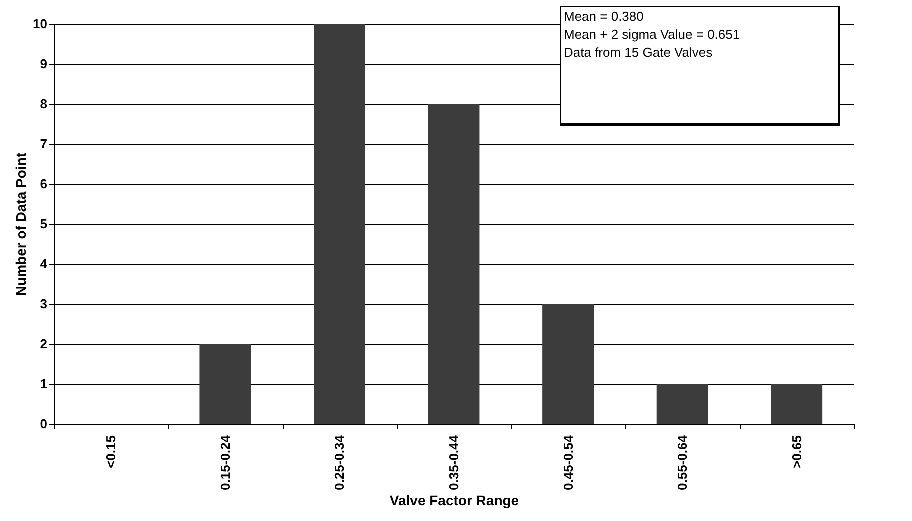 This screenshot has height=521, width=912. I want to click on x-axis-title: Valve Factor Range, so click(455, 500).